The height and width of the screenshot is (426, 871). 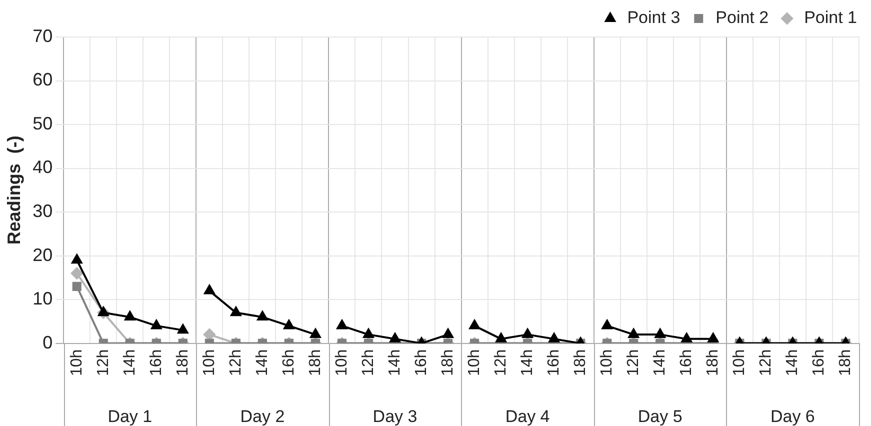 I want to click on legend-label: Point 1, so click(x=831, y=18).